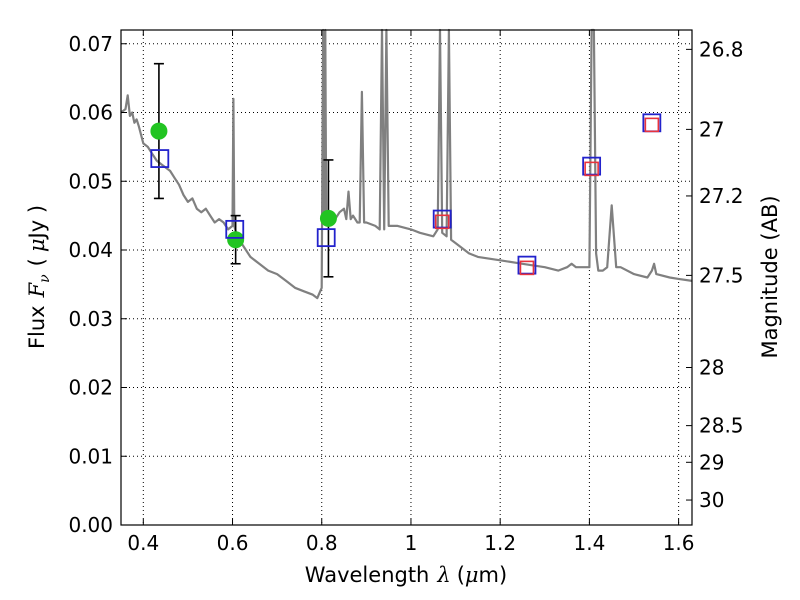 The width and height of the screenshot is (800, 600). What do you see at coordinates (90, 456) in the screenshot?
I see `y-tick-label: 0.01` at bounding box center [90, 456].